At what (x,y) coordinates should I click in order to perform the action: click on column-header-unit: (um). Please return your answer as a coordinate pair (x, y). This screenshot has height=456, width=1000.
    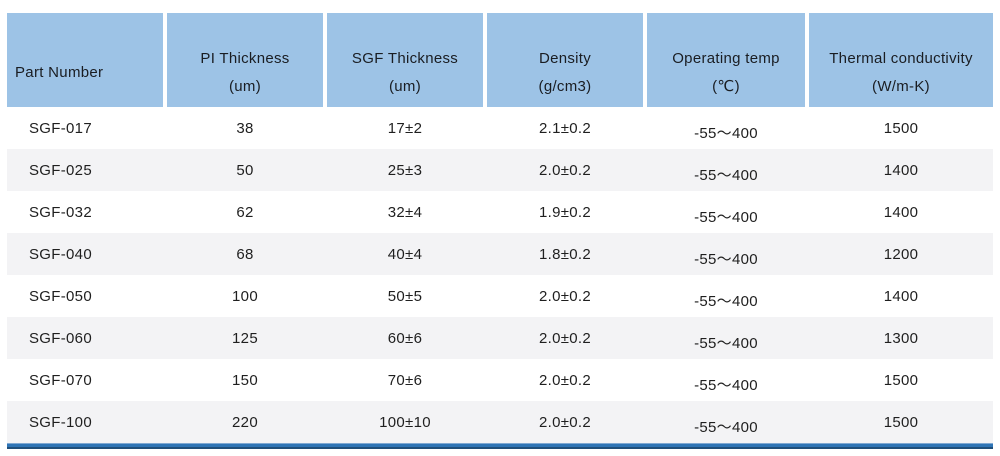
    Looking at the image, I should click on (245, 86).